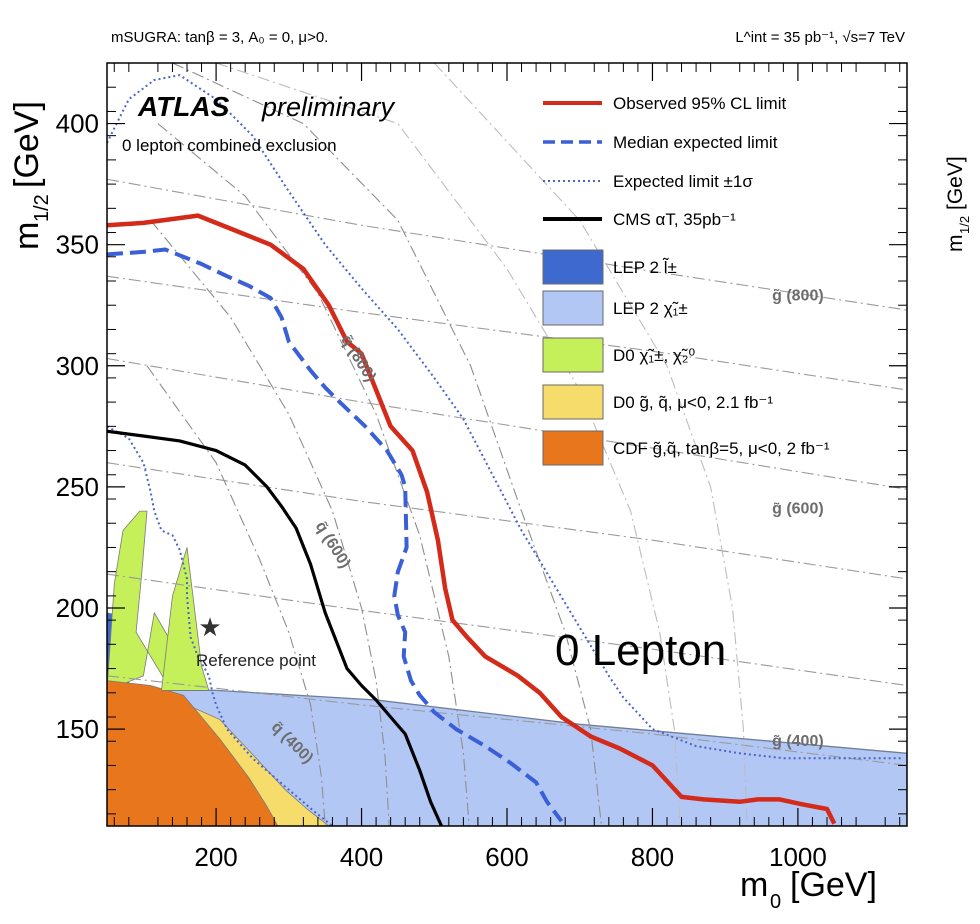  What do you see at coordinates (358, 358) in the screenshot?
I see `iso-label-0: q̃ (800)` at bounding box center [358, 358].